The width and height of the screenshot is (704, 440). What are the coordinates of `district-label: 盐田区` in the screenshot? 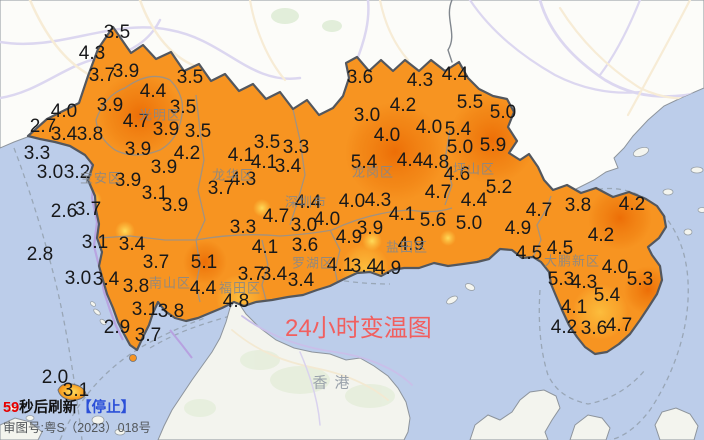 It's located at (407, 247).